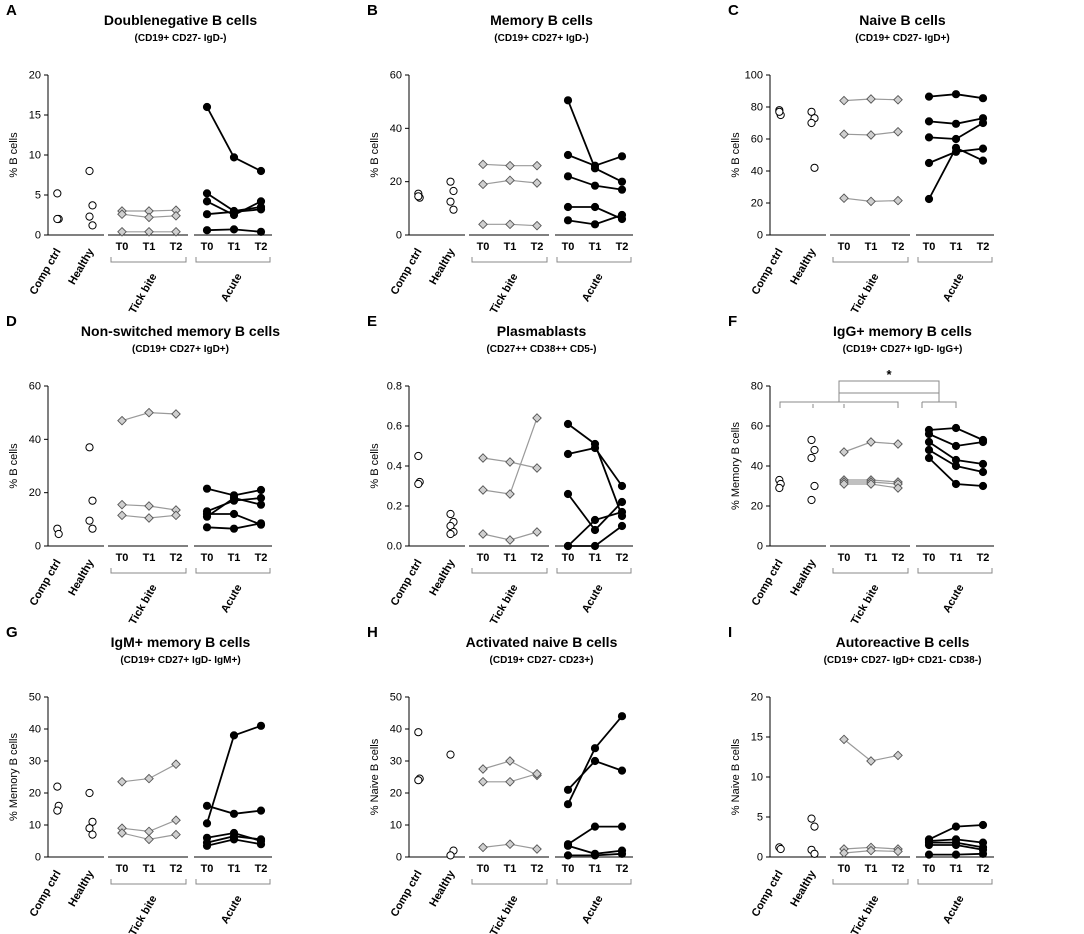 The height and width of the screenshot is (934, 1084). What do you see at coordinates (780, 484) in the screenshot?
I see `series-comp-ctrl` at bounding box center [780, 484].